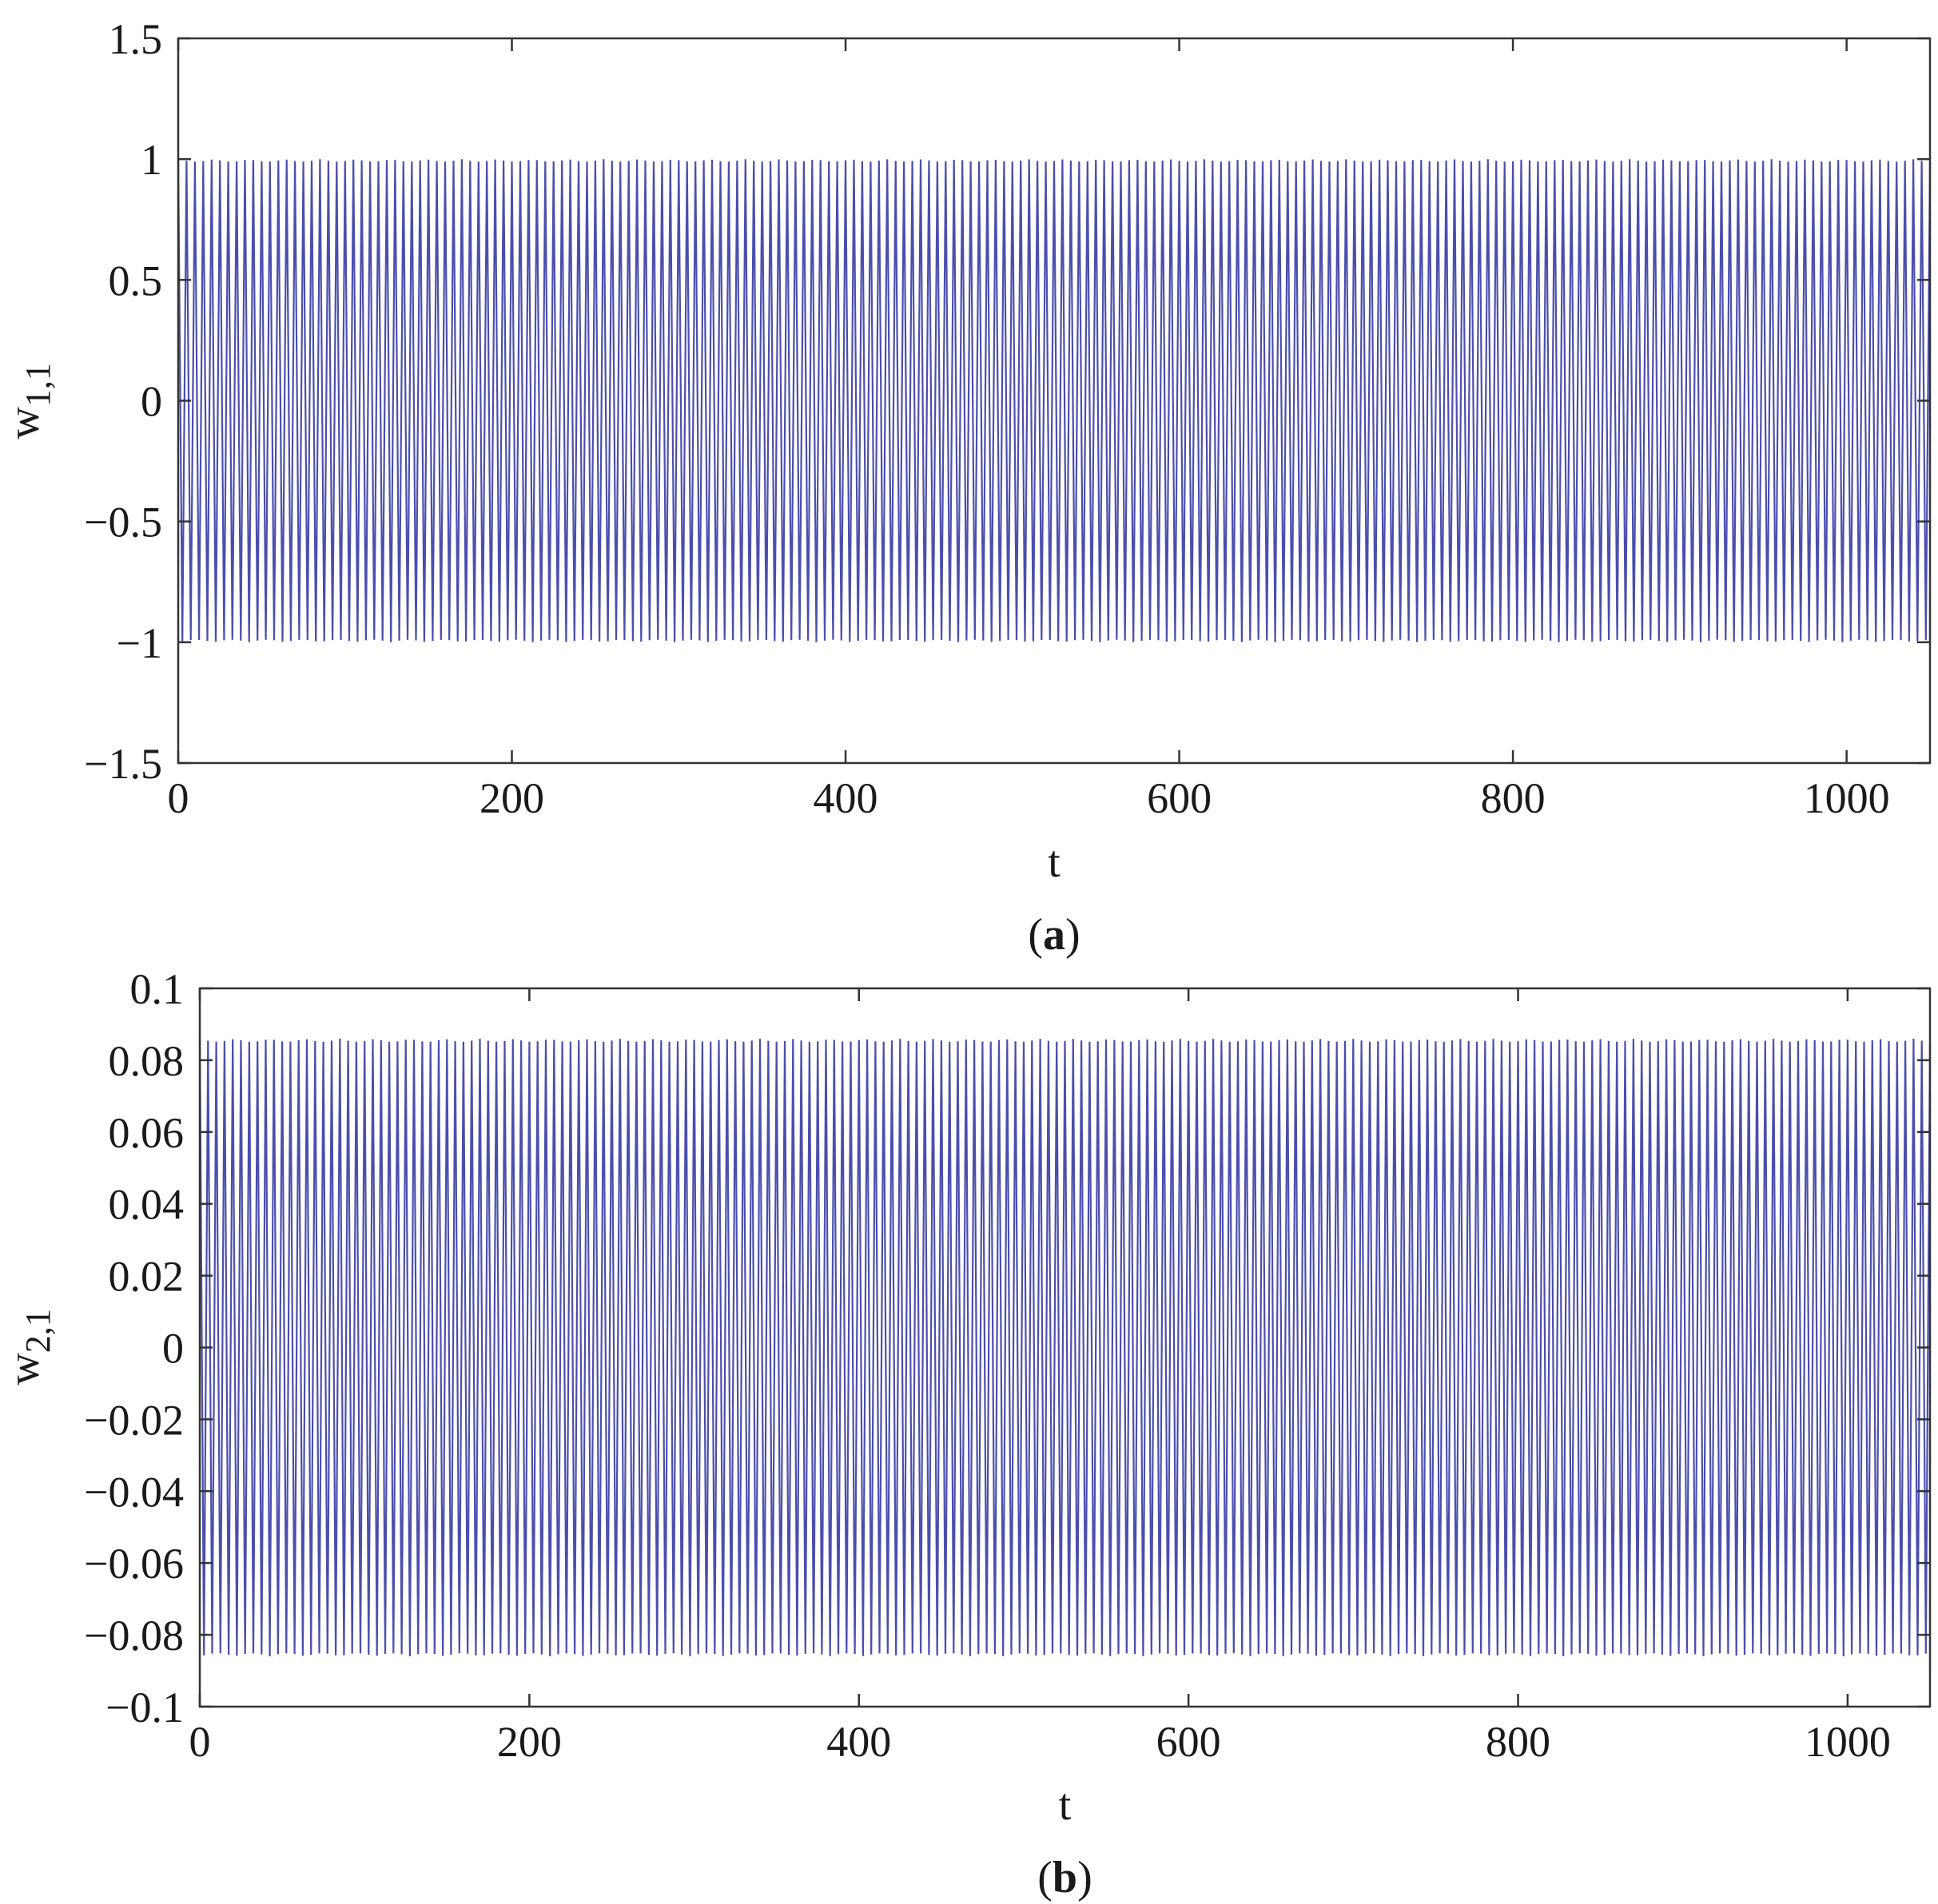 The height and width of the screenshot is (1904, 1938). Describe the element at coordinates (134, 1492) in the screenshot. I see `y-tick-label-b-3: −0.04` at that location.